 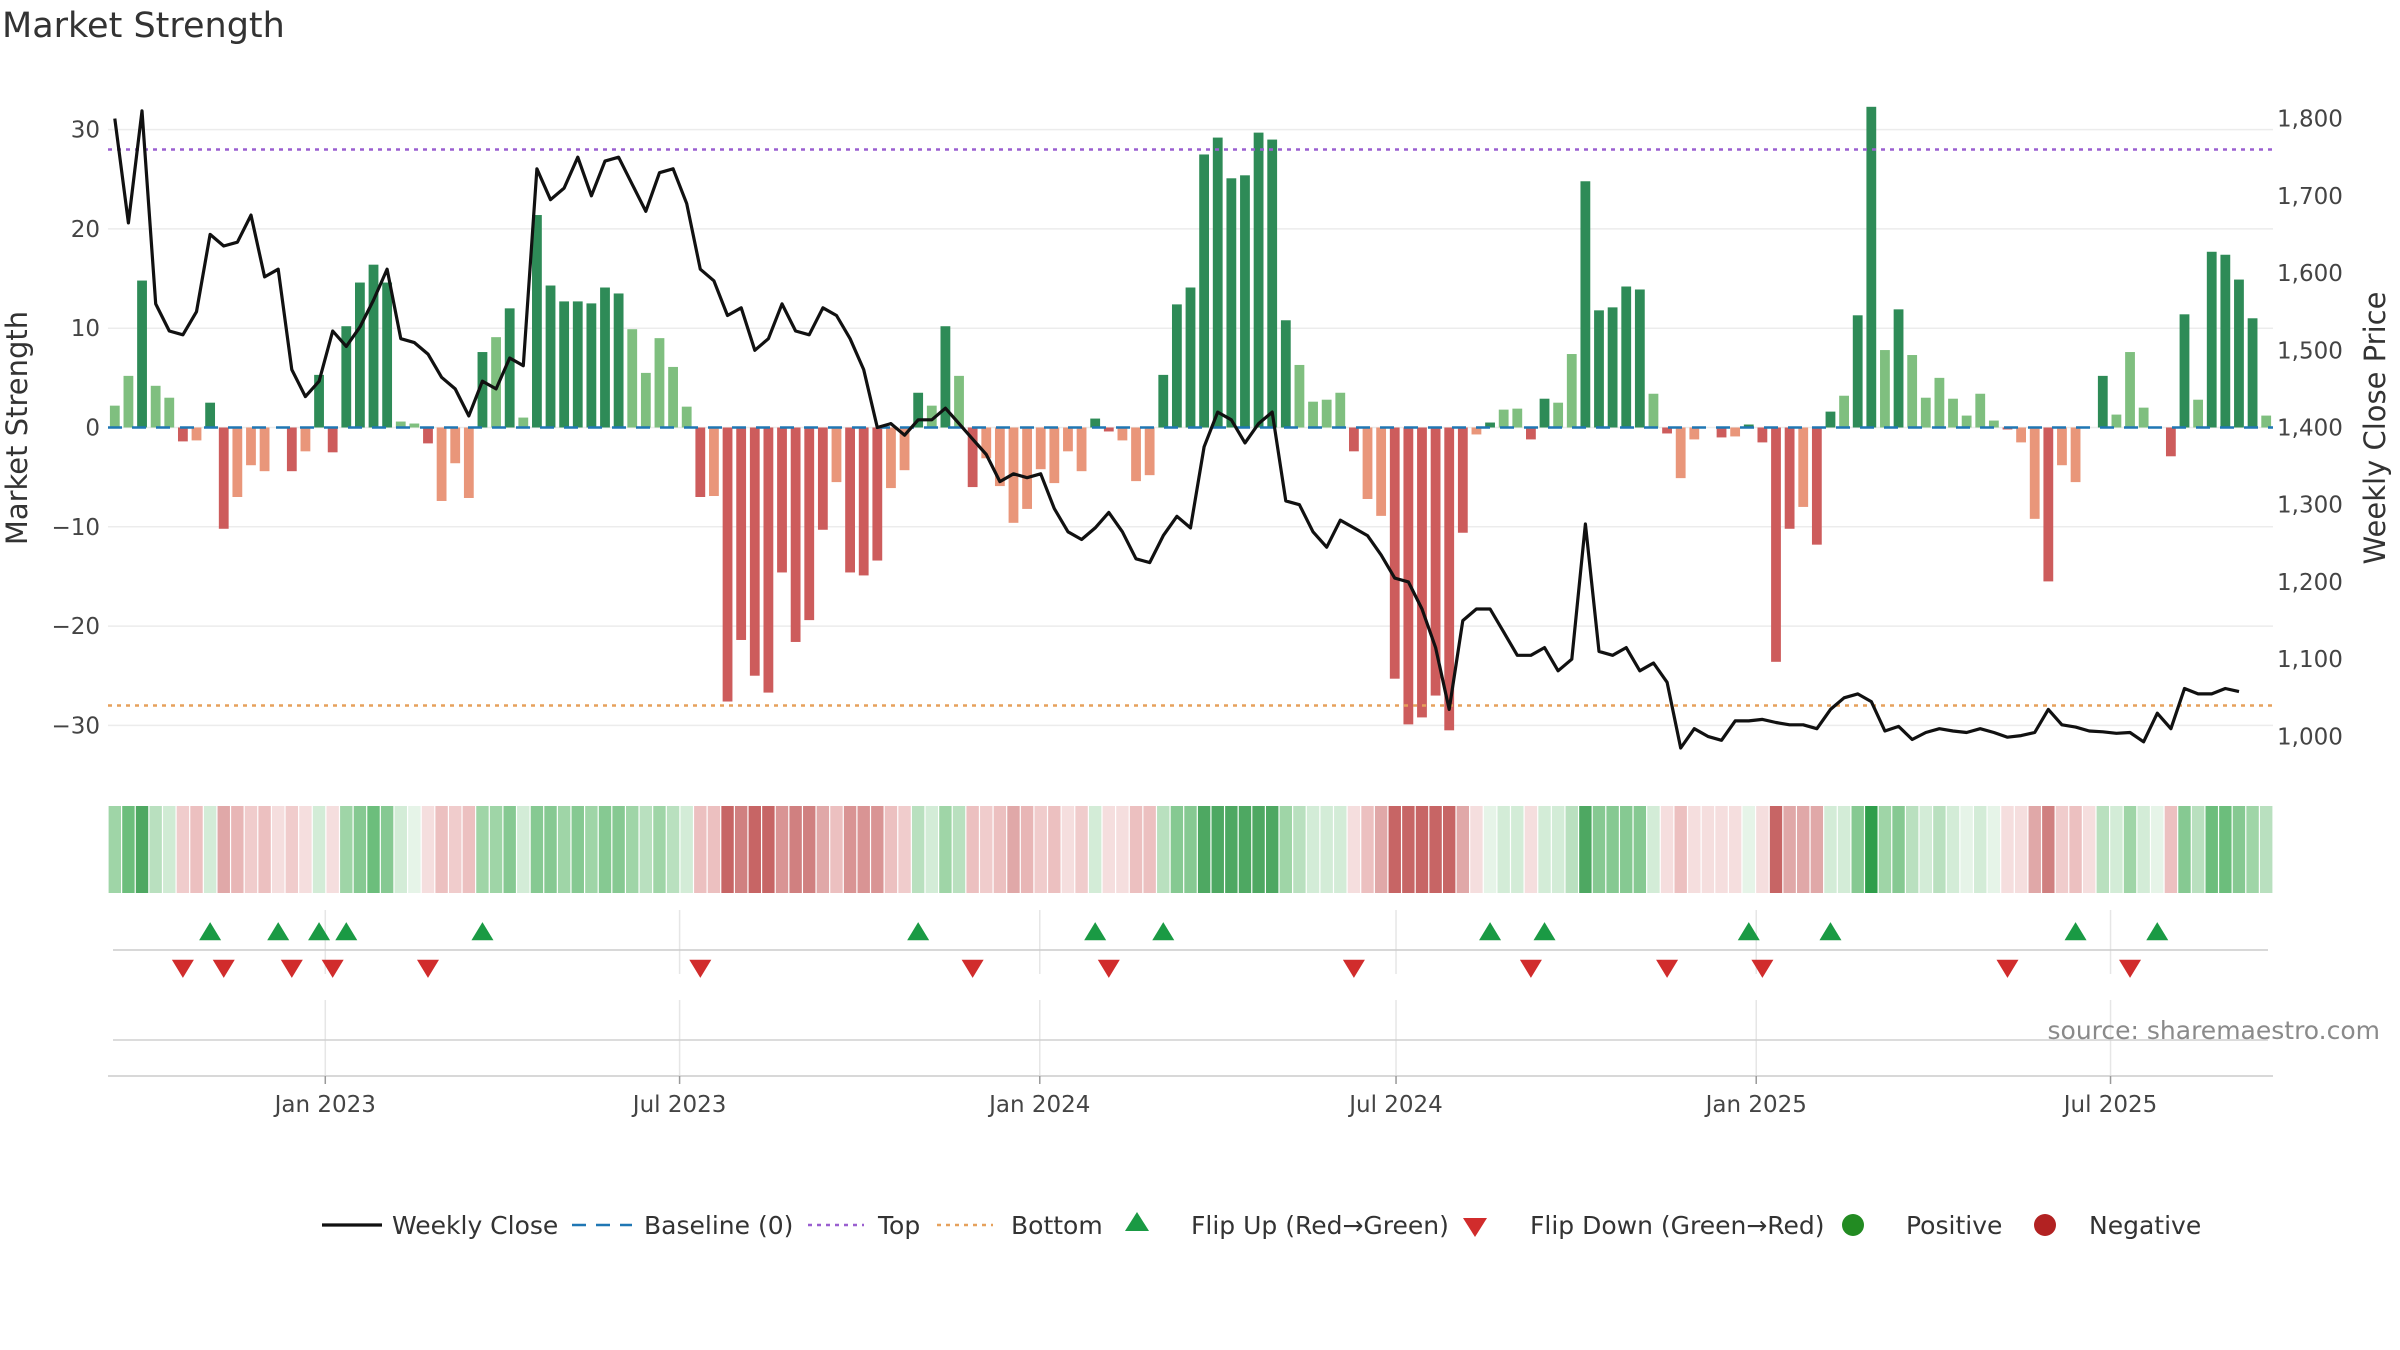 I want to click on source-label: source: sharemaestro.com, so click(x=2214, y=1030).